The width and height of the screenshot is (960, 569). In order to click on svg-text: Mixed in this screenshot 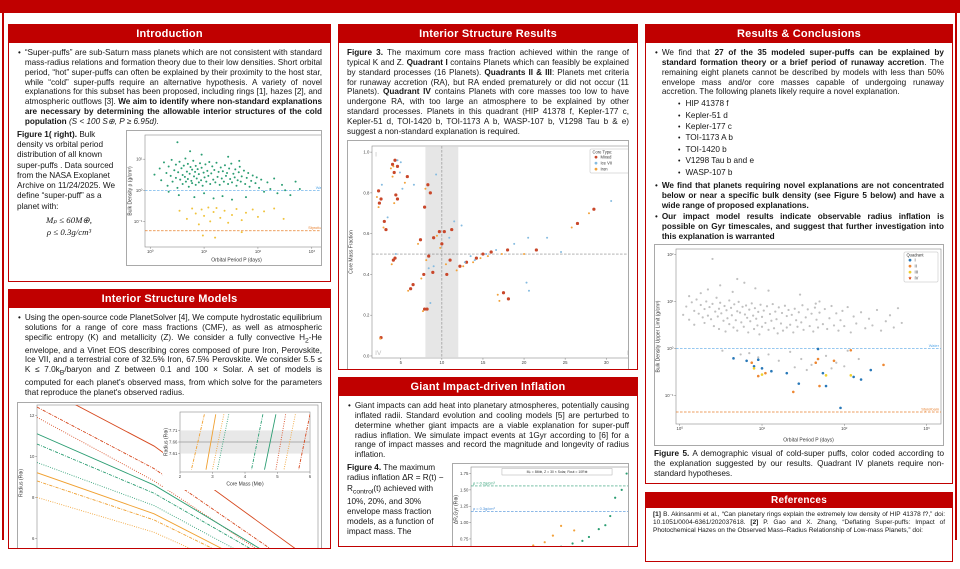, I will do `click(607, 156)`.